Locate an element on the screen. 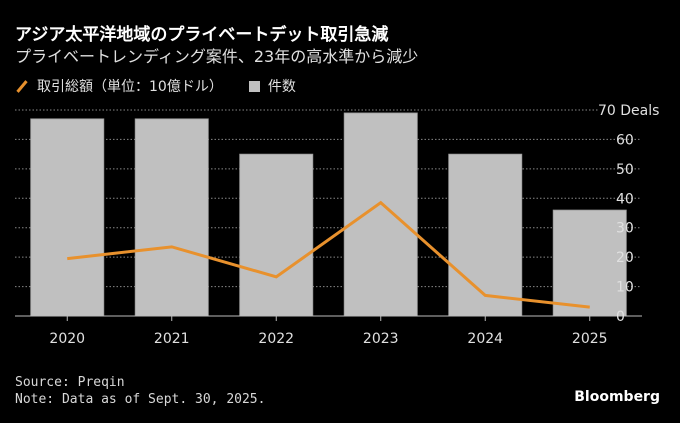 This screenshot has width=680, height=423. bloomberg-logo: Bloomberg is located at coordinates (617, 397).